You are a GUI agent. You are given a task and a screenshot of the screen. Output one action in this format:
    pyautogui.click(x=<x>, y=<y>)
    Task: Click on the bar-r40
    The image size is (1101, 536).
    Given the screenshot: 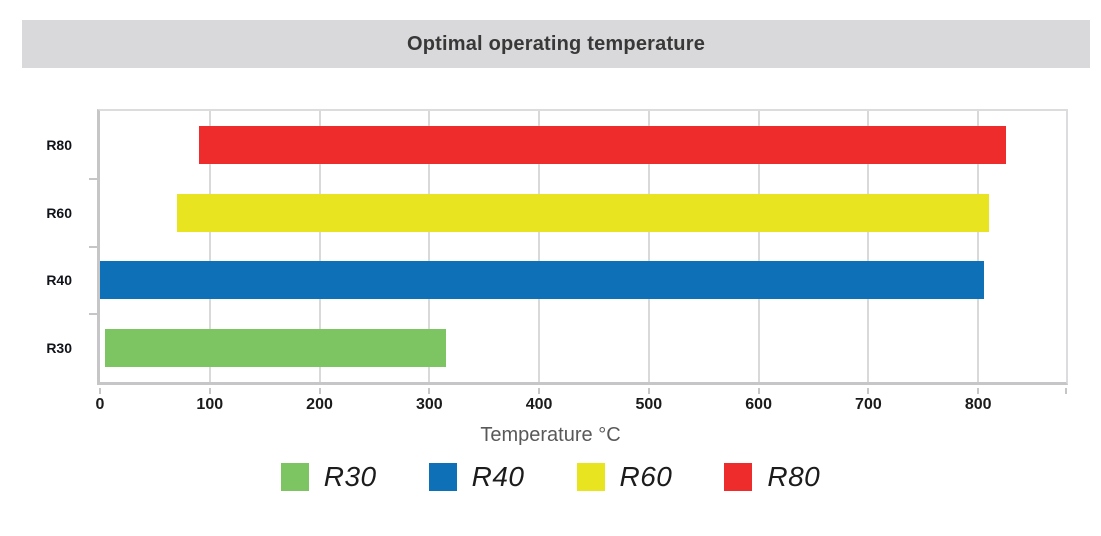 What is the action you would take?
    pyautogui.click(x=542, y=280)
    